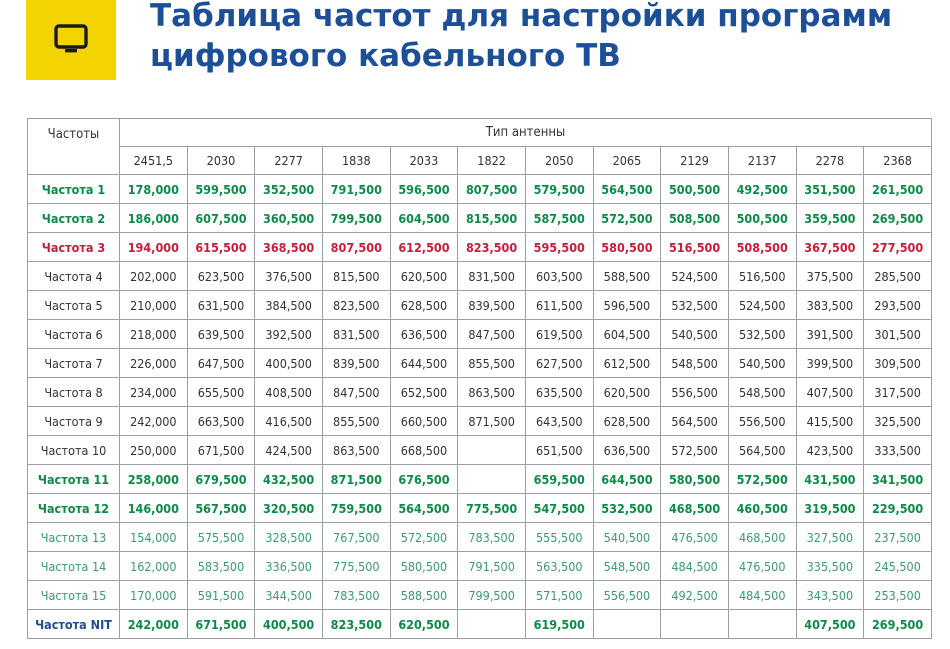 Image resolution: width=950 pixels, height=649 pixels. Describe the element at coordinates (288, 392) in the screenshot. I see `frequency-cell: 408,500` at that location.